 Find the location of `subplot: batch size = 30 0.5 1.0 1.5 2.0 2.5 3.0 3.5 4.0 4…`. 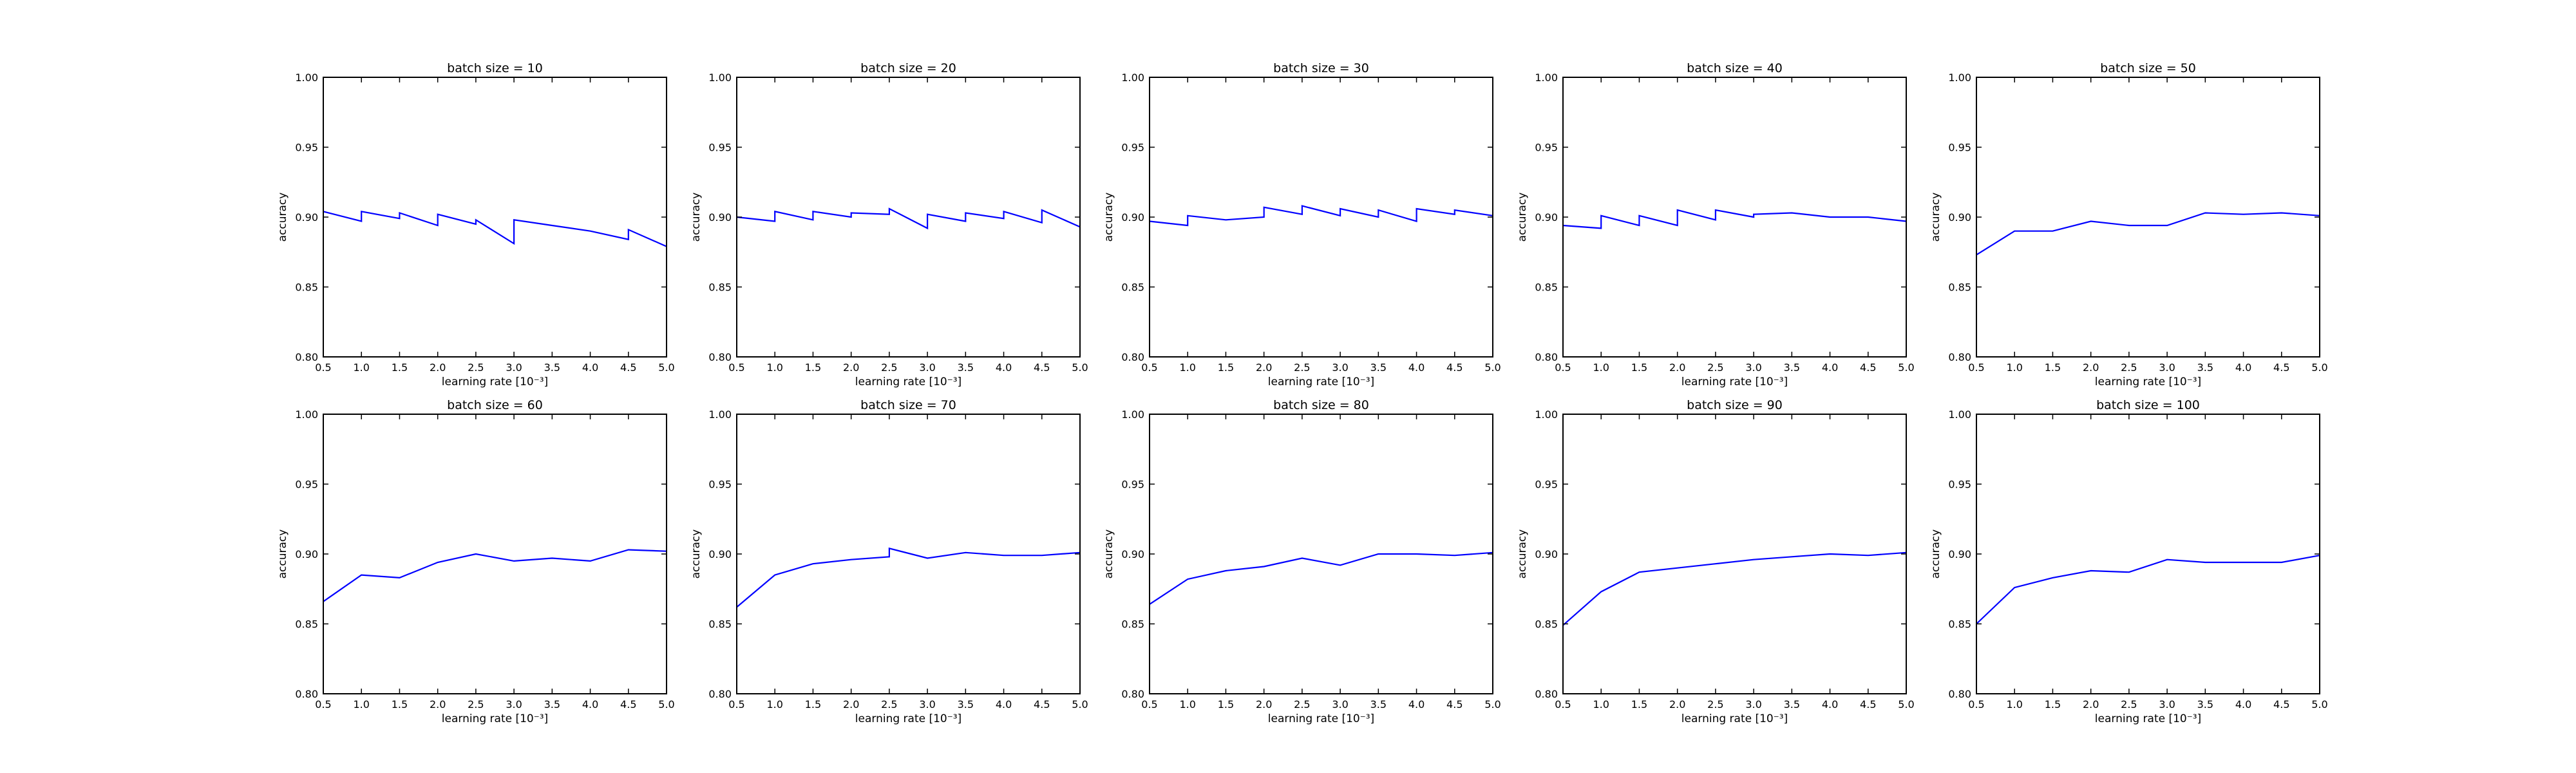

subplot: batch size = 30 0.5 1.0 1.5 2.0 2.5 3.0 3.5 4.0 4… is located at coordinates (1302, 225).